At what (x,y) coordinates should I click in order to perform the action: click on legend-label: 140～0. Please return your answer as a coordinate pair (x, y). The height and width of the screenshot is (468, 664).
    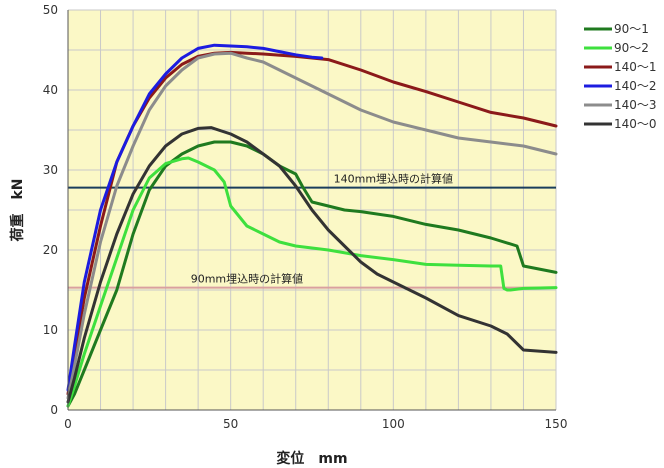
    Looking at the image, I should click on (635, 124).